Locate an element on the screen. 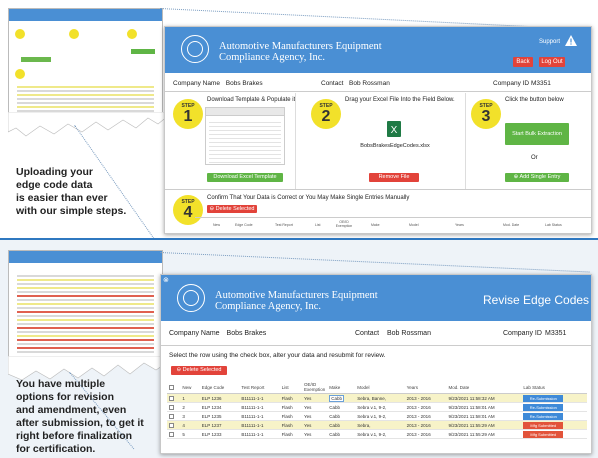 Image resolution: width=598 pixels, height=458 pixels. edge-code-cell: ELP 1233 is located at coordinates (219, 434).